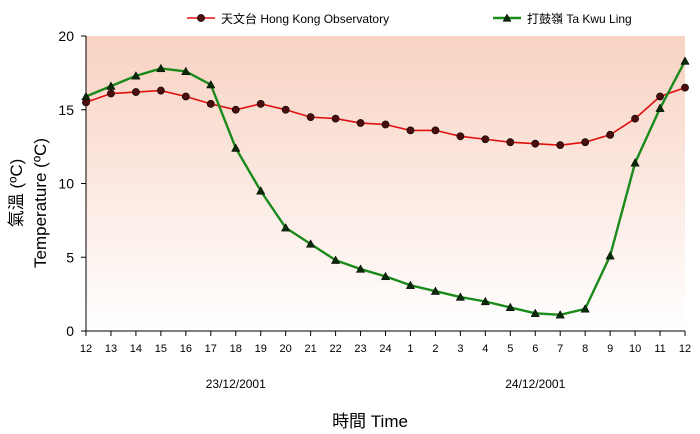 The image size is (700, 434). What do you see at coordinates (659, 349) in the screenshot?
I see `x-tick-label: 11` at bounding box center [659, 349].